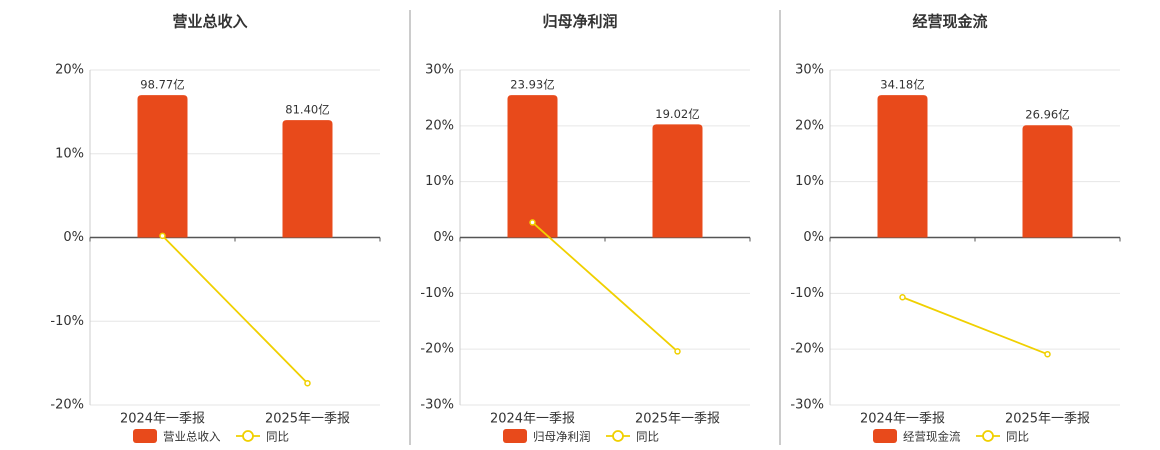  Describe the element at coordinates (1047, 115) in the screenshot. I see `value-label: 26.96亿` at that location.